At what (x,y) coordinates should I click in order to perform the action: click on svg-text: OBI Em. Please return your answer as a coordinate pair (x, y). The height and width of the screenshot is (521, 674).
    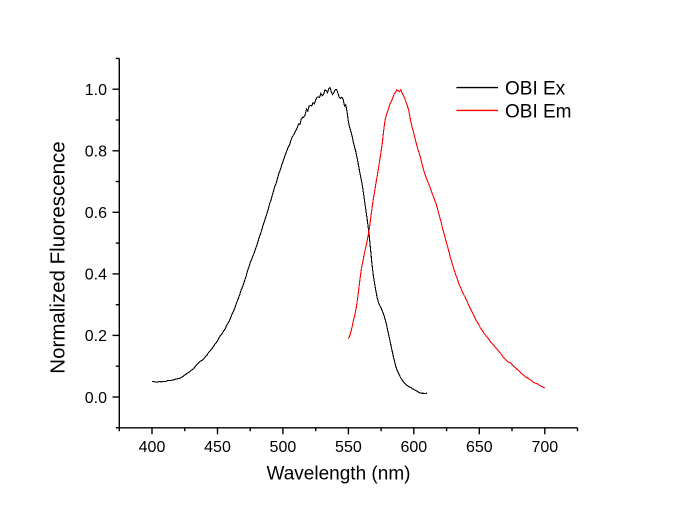
    Looking at the image, I should click on (538, 111).